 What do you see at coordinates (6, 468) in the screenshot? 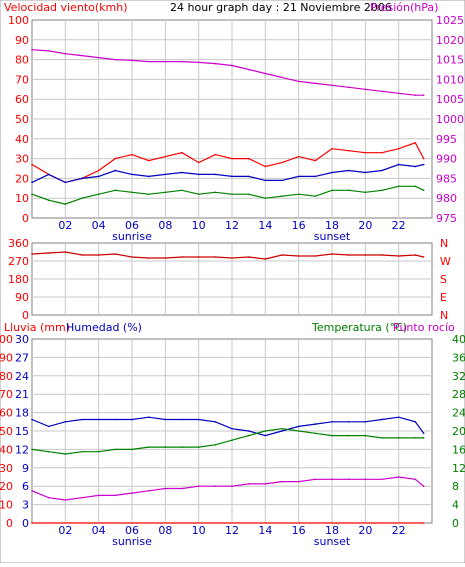
I see `rain-tick-label: 30` at bounding box center [6, 468].